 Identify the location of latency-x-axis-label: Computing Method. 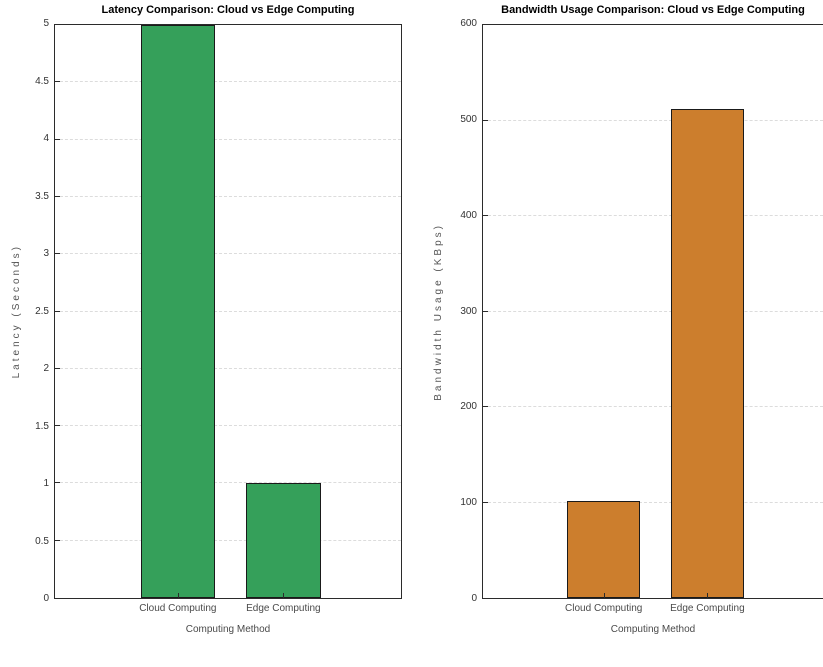
(228, 629).